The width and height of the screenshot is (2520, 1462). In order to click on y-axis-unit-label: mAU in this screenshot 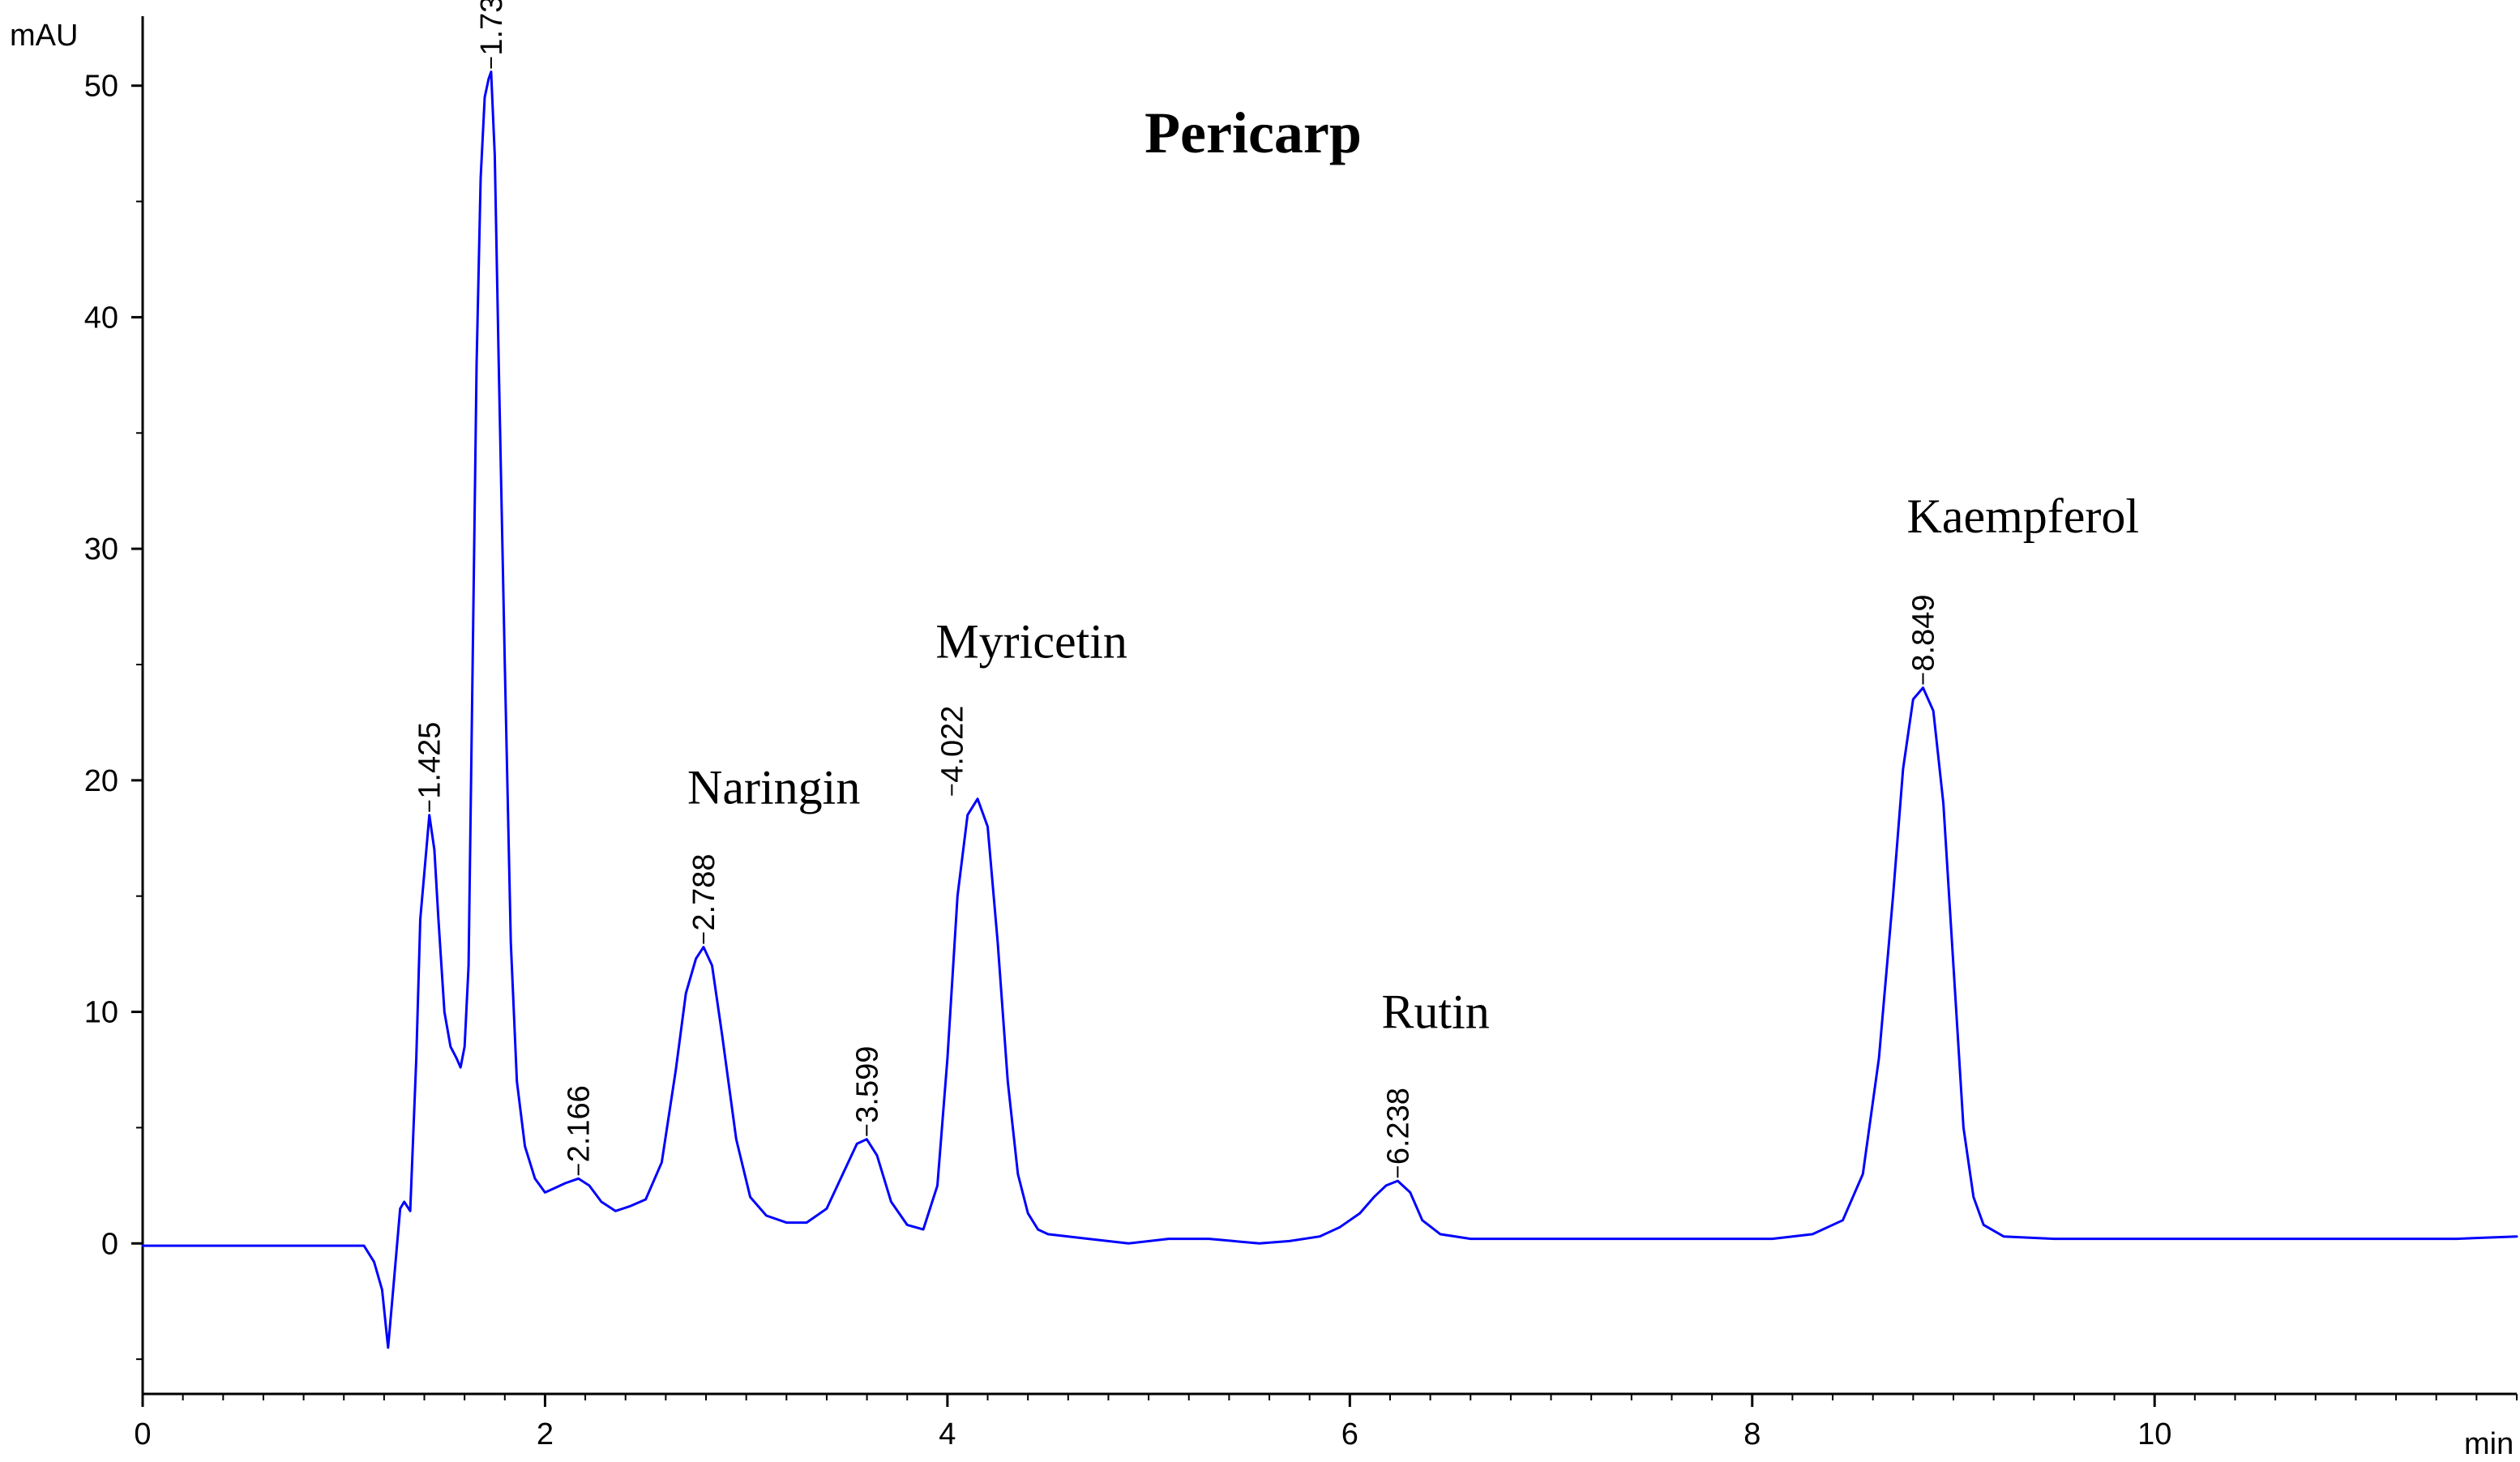, I will do `click(44, 36)`.